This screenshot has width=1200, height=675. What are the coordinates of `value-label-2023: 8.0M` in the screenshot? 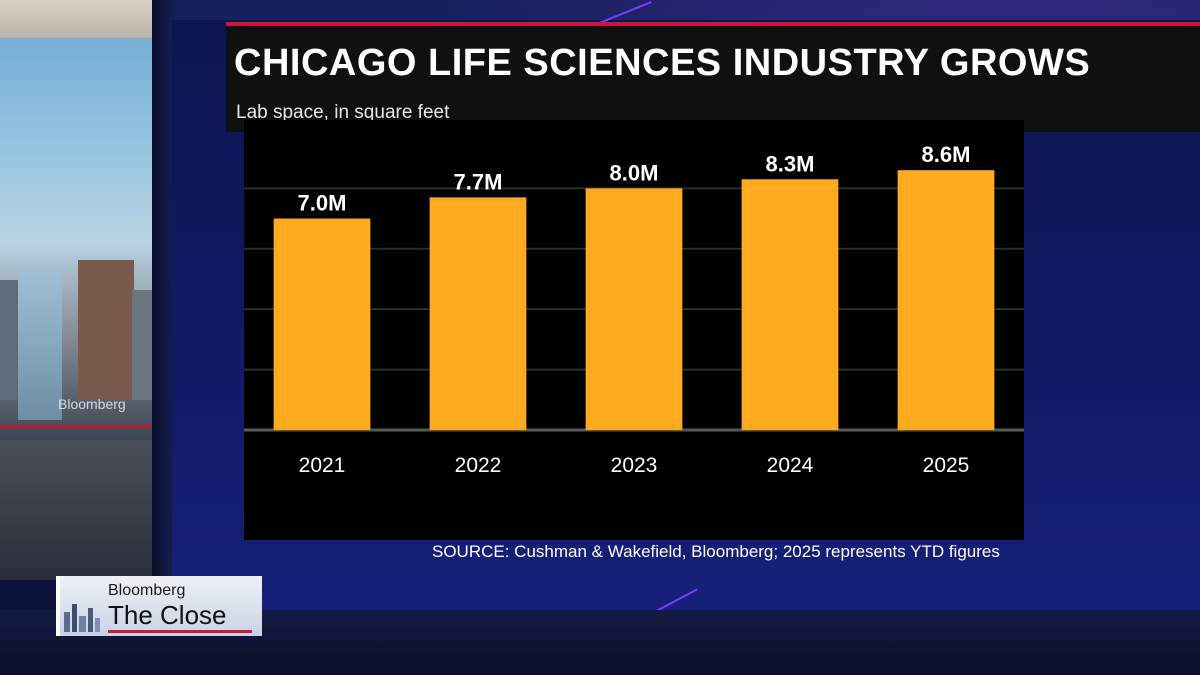 It's located at (634, 172).